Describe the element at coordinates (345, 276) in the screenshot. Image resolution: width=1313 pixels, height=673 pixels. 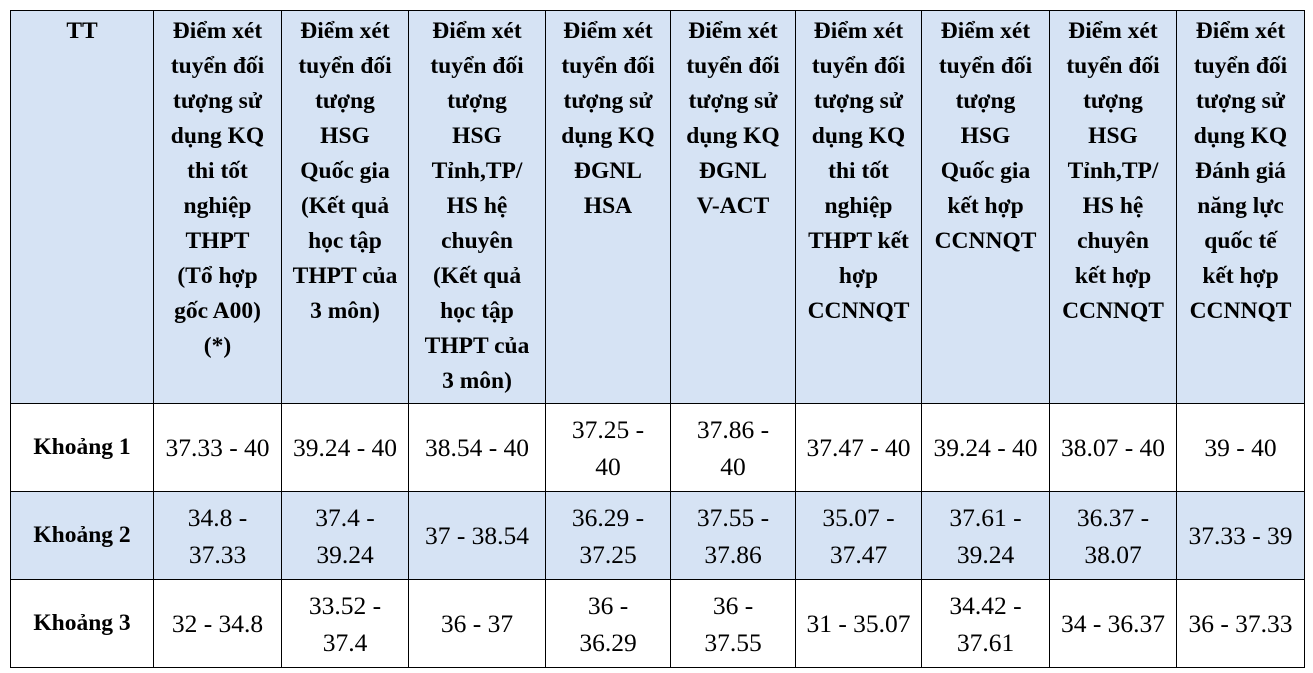
I see `header-line: THPT của` at that location.